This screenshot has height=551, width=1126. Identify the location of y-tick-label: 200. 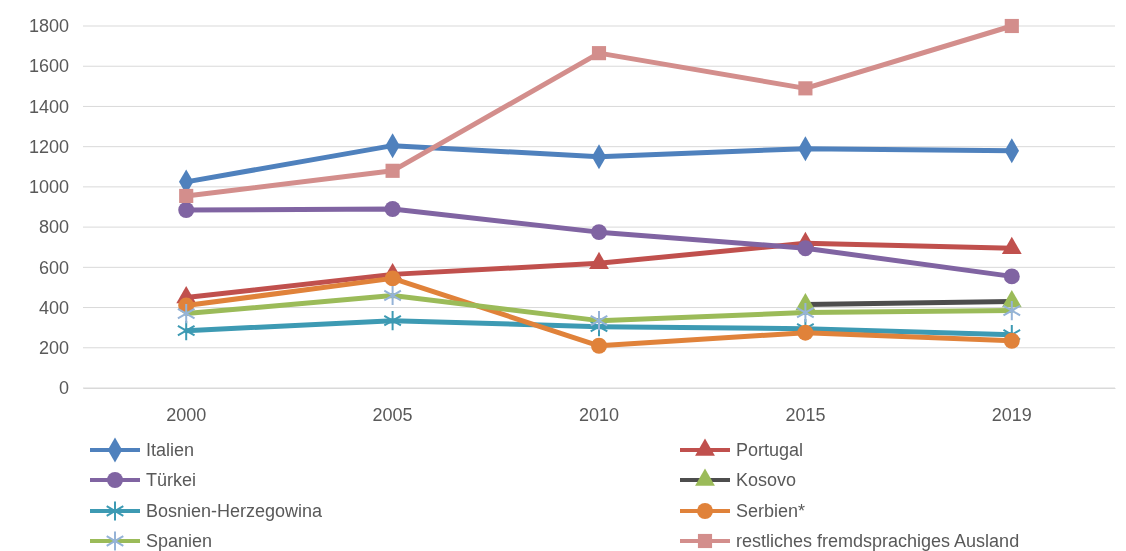
(53, 348).